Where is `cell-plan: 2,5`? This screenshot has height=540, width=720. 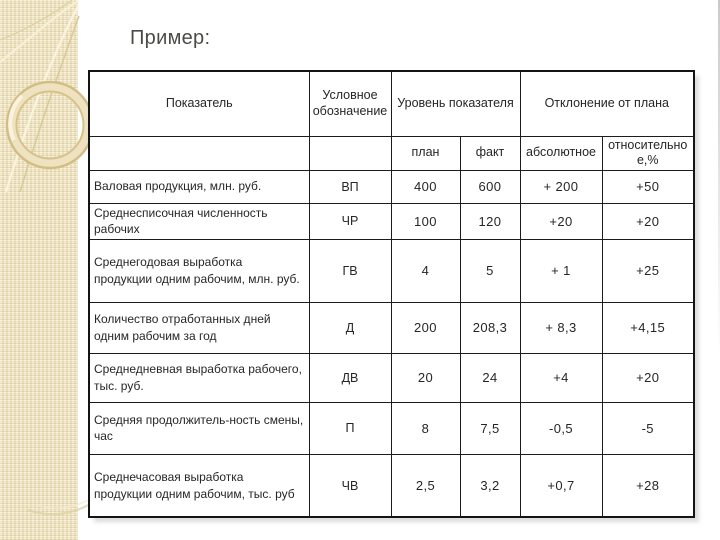
cell-plan: 2,5 is located at coordinates (425, 485).